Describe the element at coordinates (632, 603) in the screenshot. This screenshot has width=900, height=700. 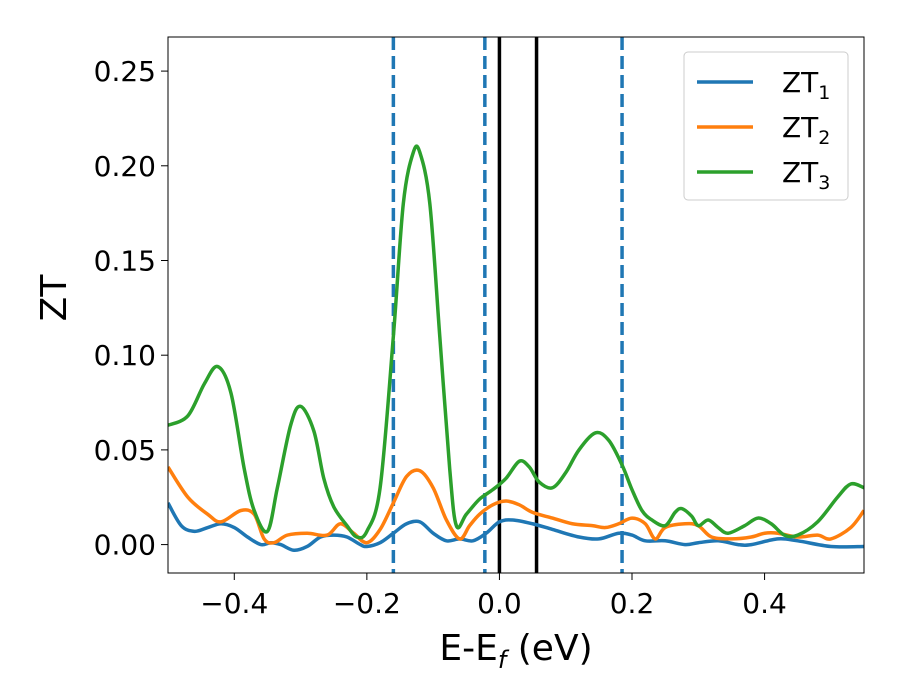
I see `x-tick-label: 0.2` at that location.